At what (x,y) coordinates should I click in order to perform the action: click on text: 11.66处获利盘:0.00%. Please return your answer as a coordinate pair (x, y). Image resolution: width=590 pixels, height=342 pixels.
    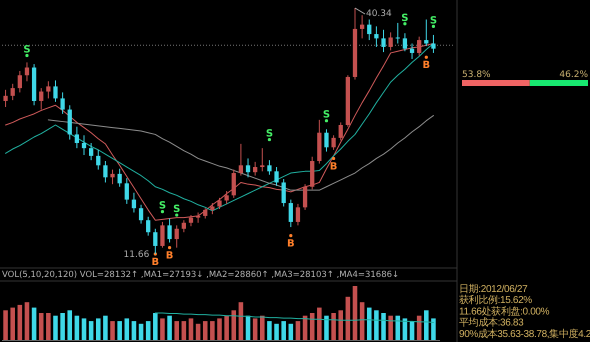
    Looking at the image, I should click on (504, 311).